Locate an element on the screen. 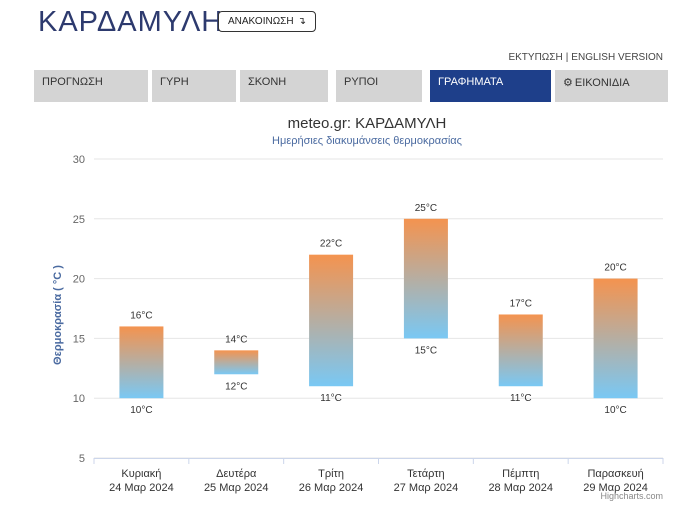 The height and width of the screenshot is (525, 686). chart-title: meteo.gr: ΚΑΡΔΑΜΥΛΗ is located at coordinates (367, 123).